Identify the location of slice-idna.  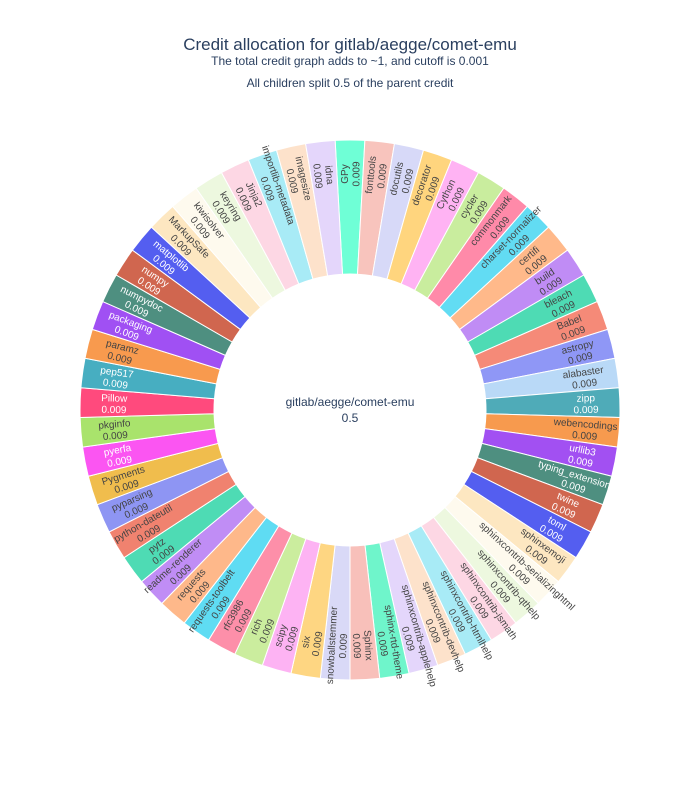
(324, 208).